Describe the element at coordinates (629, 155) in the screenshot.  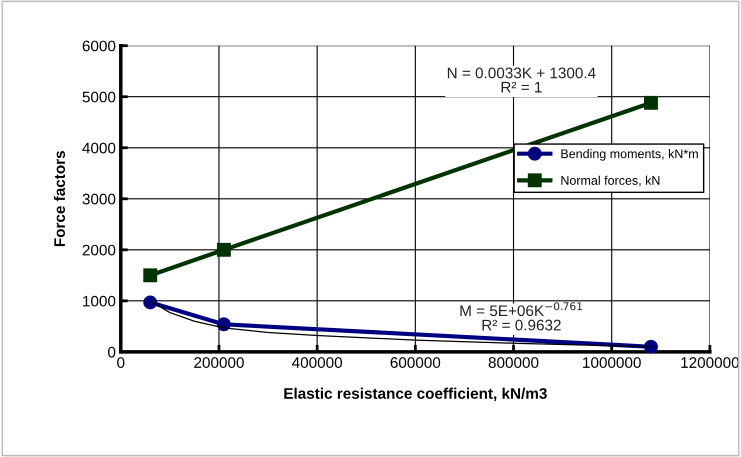
I see `legend-label: Bending moments, kN*m` at that location.